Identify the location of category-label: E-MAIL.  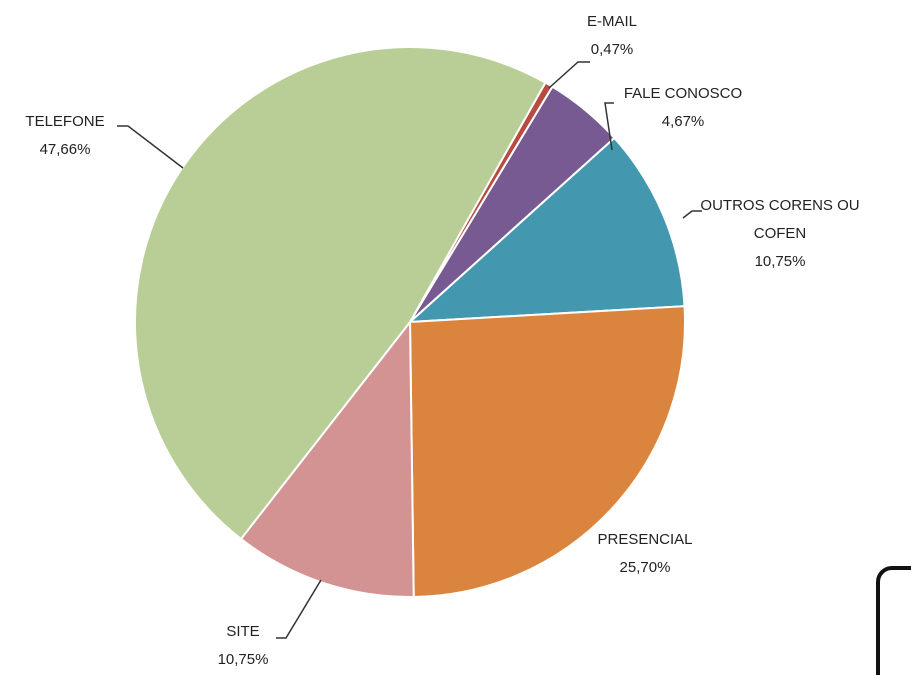
(612, 21).